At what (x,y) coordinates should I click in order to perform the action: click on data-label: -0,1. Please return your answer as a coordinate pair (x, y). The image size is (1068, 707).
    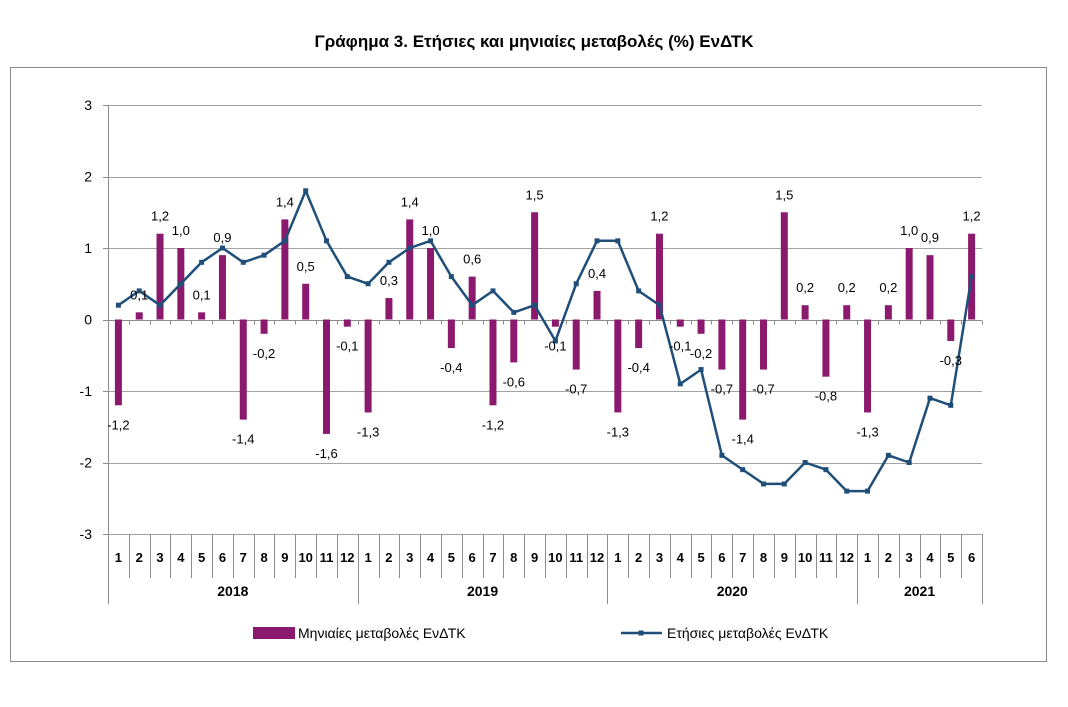
    Looking at the image, I should click on (347, 346).